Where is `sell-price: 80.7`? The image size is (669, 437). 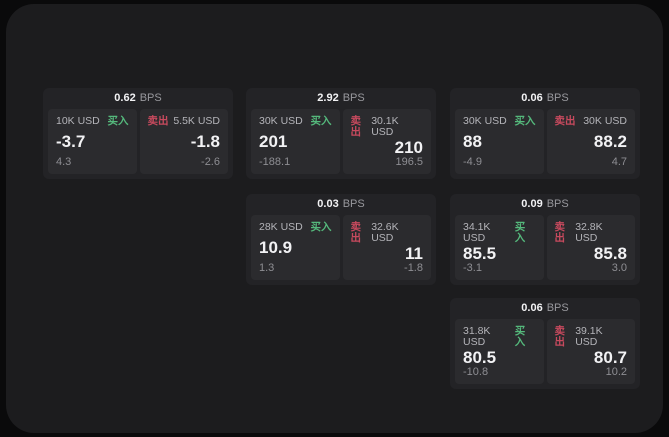 sell-price: 80.7 is located at coordinates (610, 357).